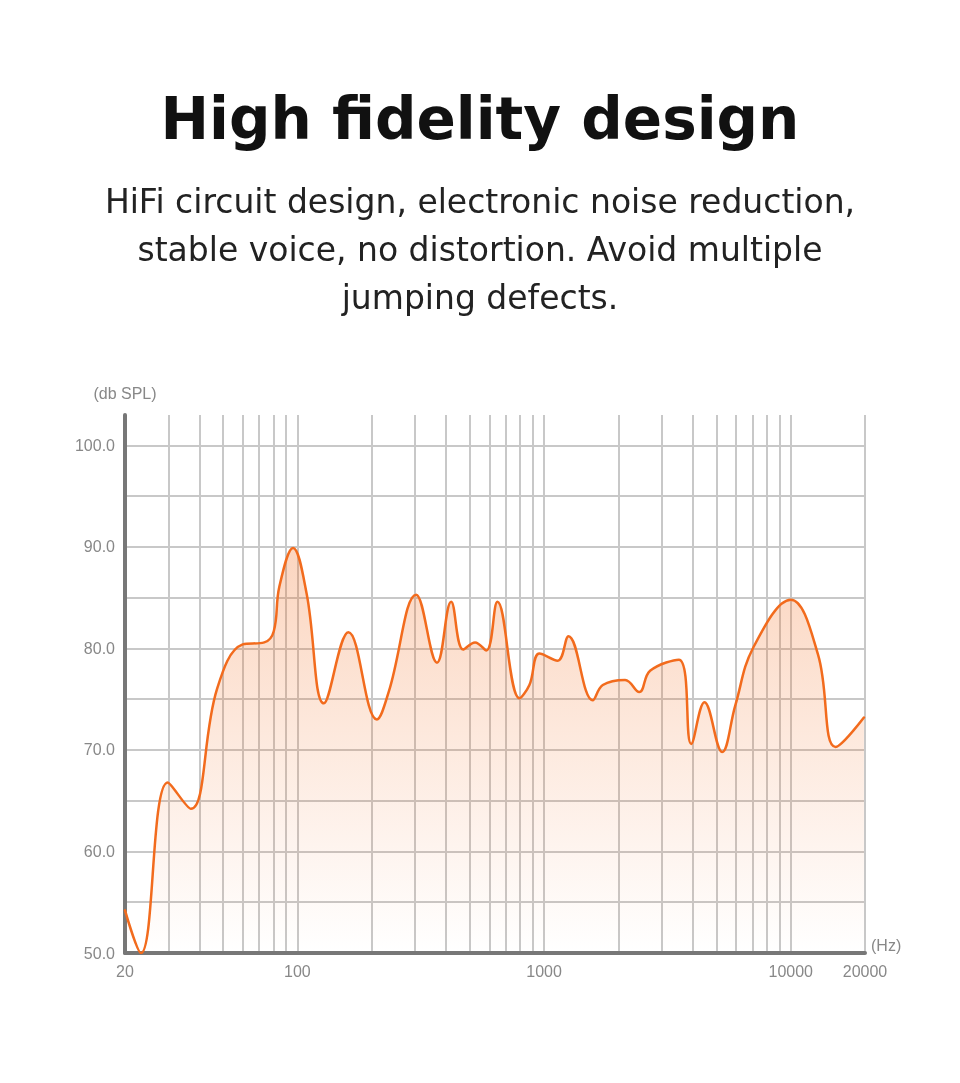 This screenshot has width=960, height=1083. What do you see at coordinates (99, 547) in the screenshot?
I see `y-tick-label: 90.0` at bounding box center [99, 547].